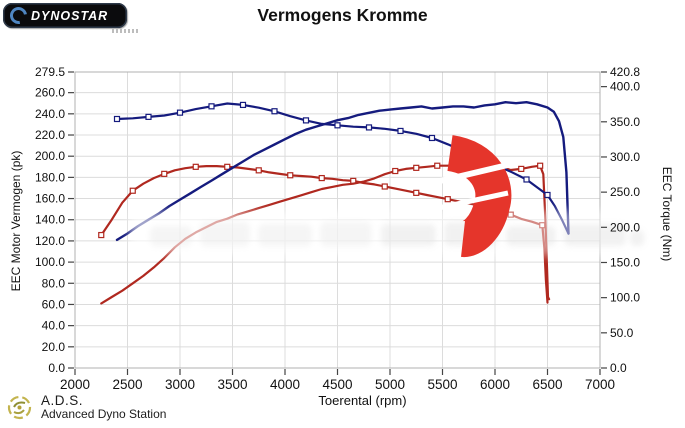 The width and height of the screenshot is (685, 428). I want to click on x-axis-label: Toerental (rpm), so click(362, 400).